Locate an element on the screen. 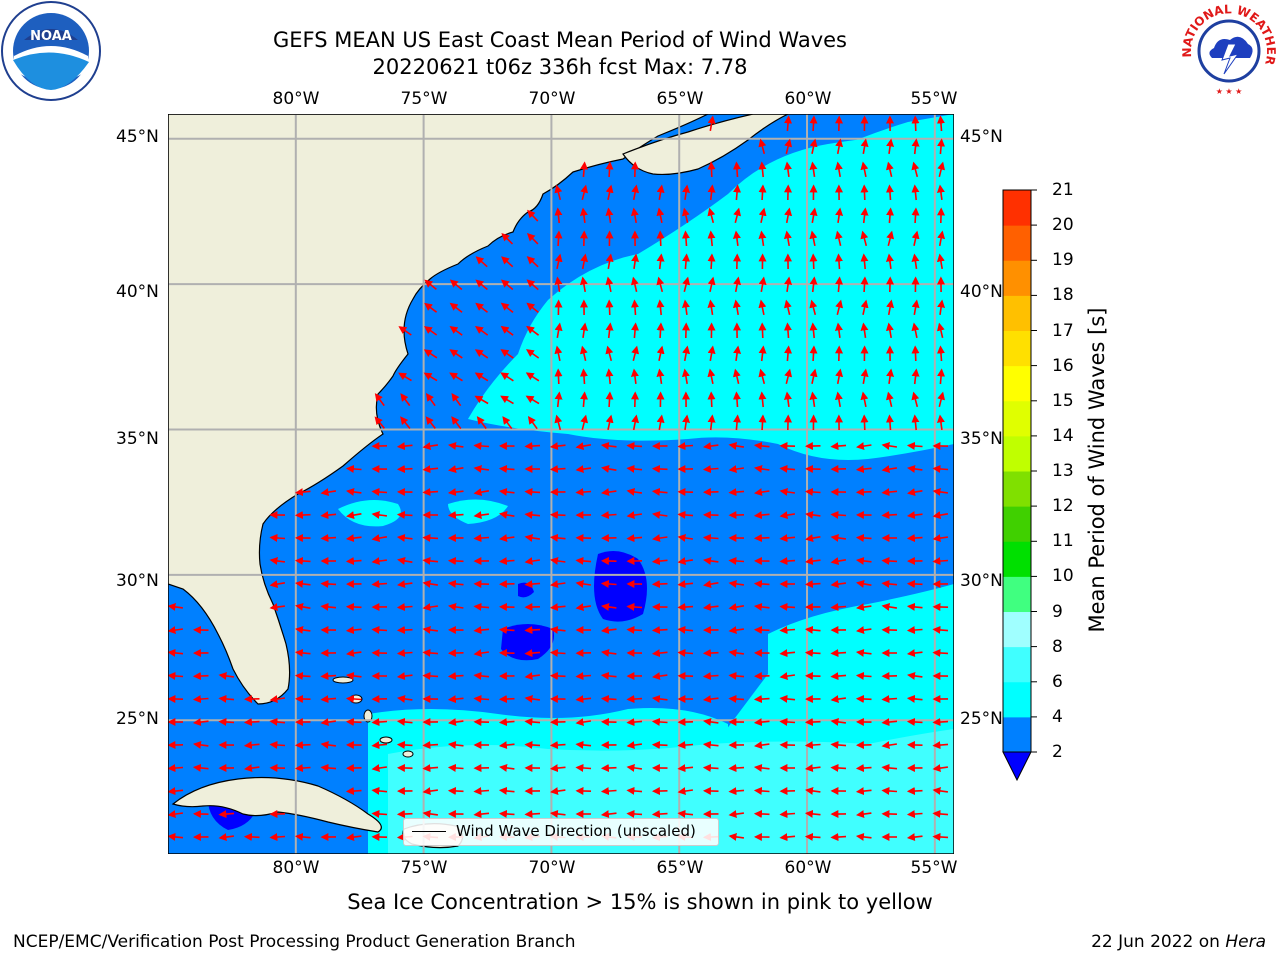  colorbar-tick-label: 11 is located at coordinates (1063, 541).